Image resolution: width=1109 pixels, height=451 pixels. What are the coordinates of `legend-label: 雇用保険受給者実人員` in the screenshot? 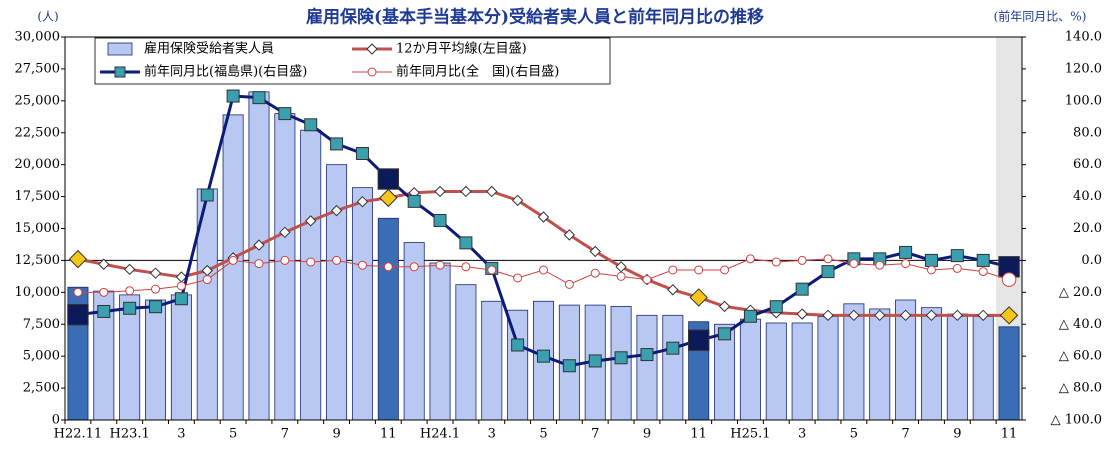 It's located at (209, 49).